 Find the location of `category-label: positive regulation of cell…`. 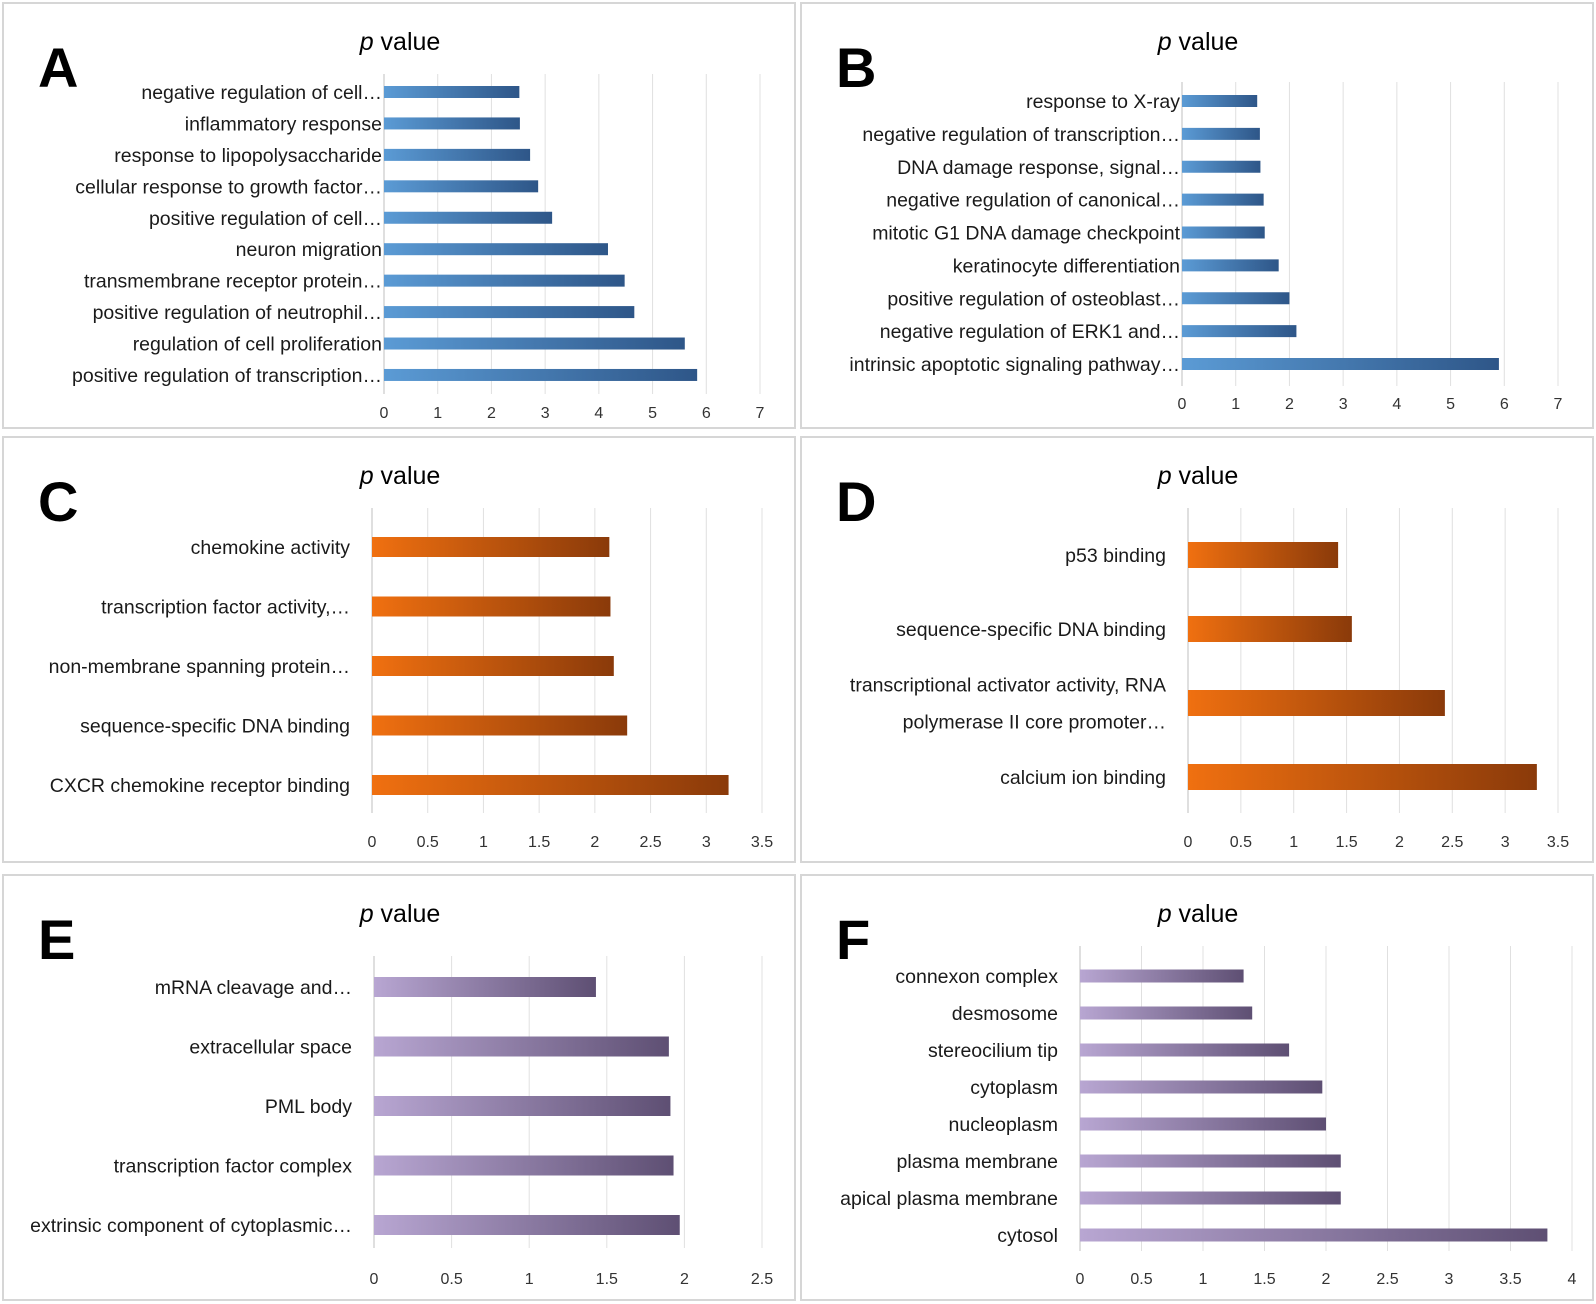

category-label: positive regulation of cell… is located at coordinates (265, 219).